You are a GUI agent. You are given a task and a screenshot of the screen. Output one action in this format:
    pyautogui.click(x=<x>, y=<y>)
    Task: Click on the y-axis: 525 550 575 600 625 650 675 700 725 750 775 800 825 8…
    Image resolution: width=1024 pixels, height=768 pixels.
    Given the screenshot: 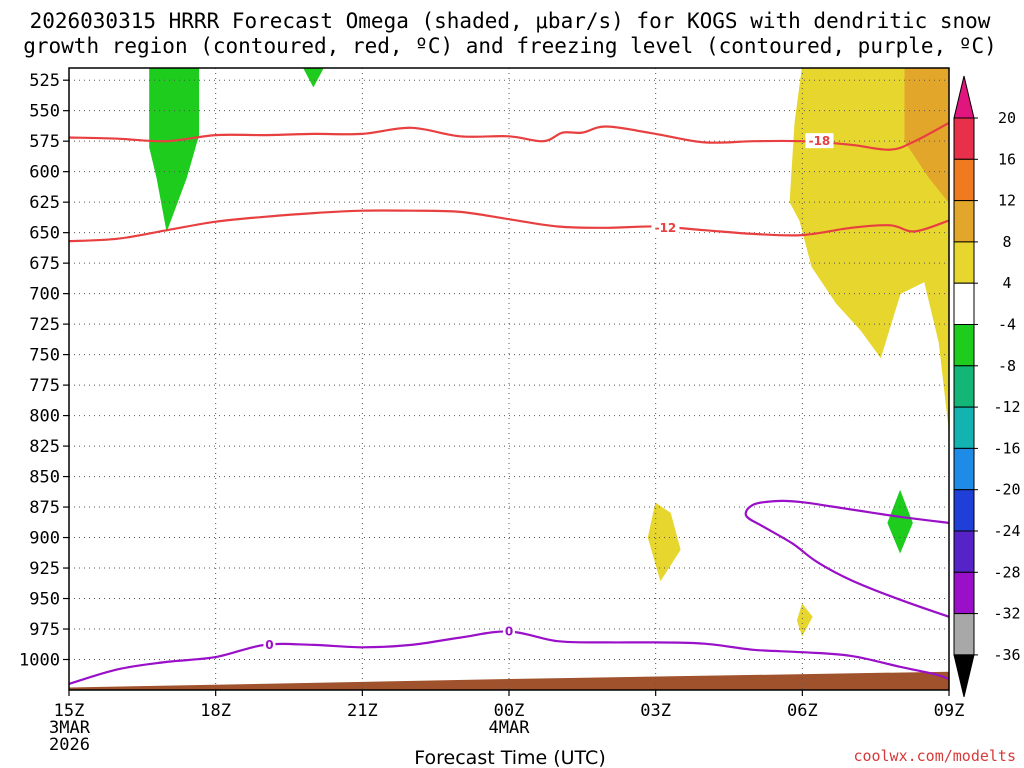 What is the action you would take?
    pyautogui.click(x=44, y=371)
    